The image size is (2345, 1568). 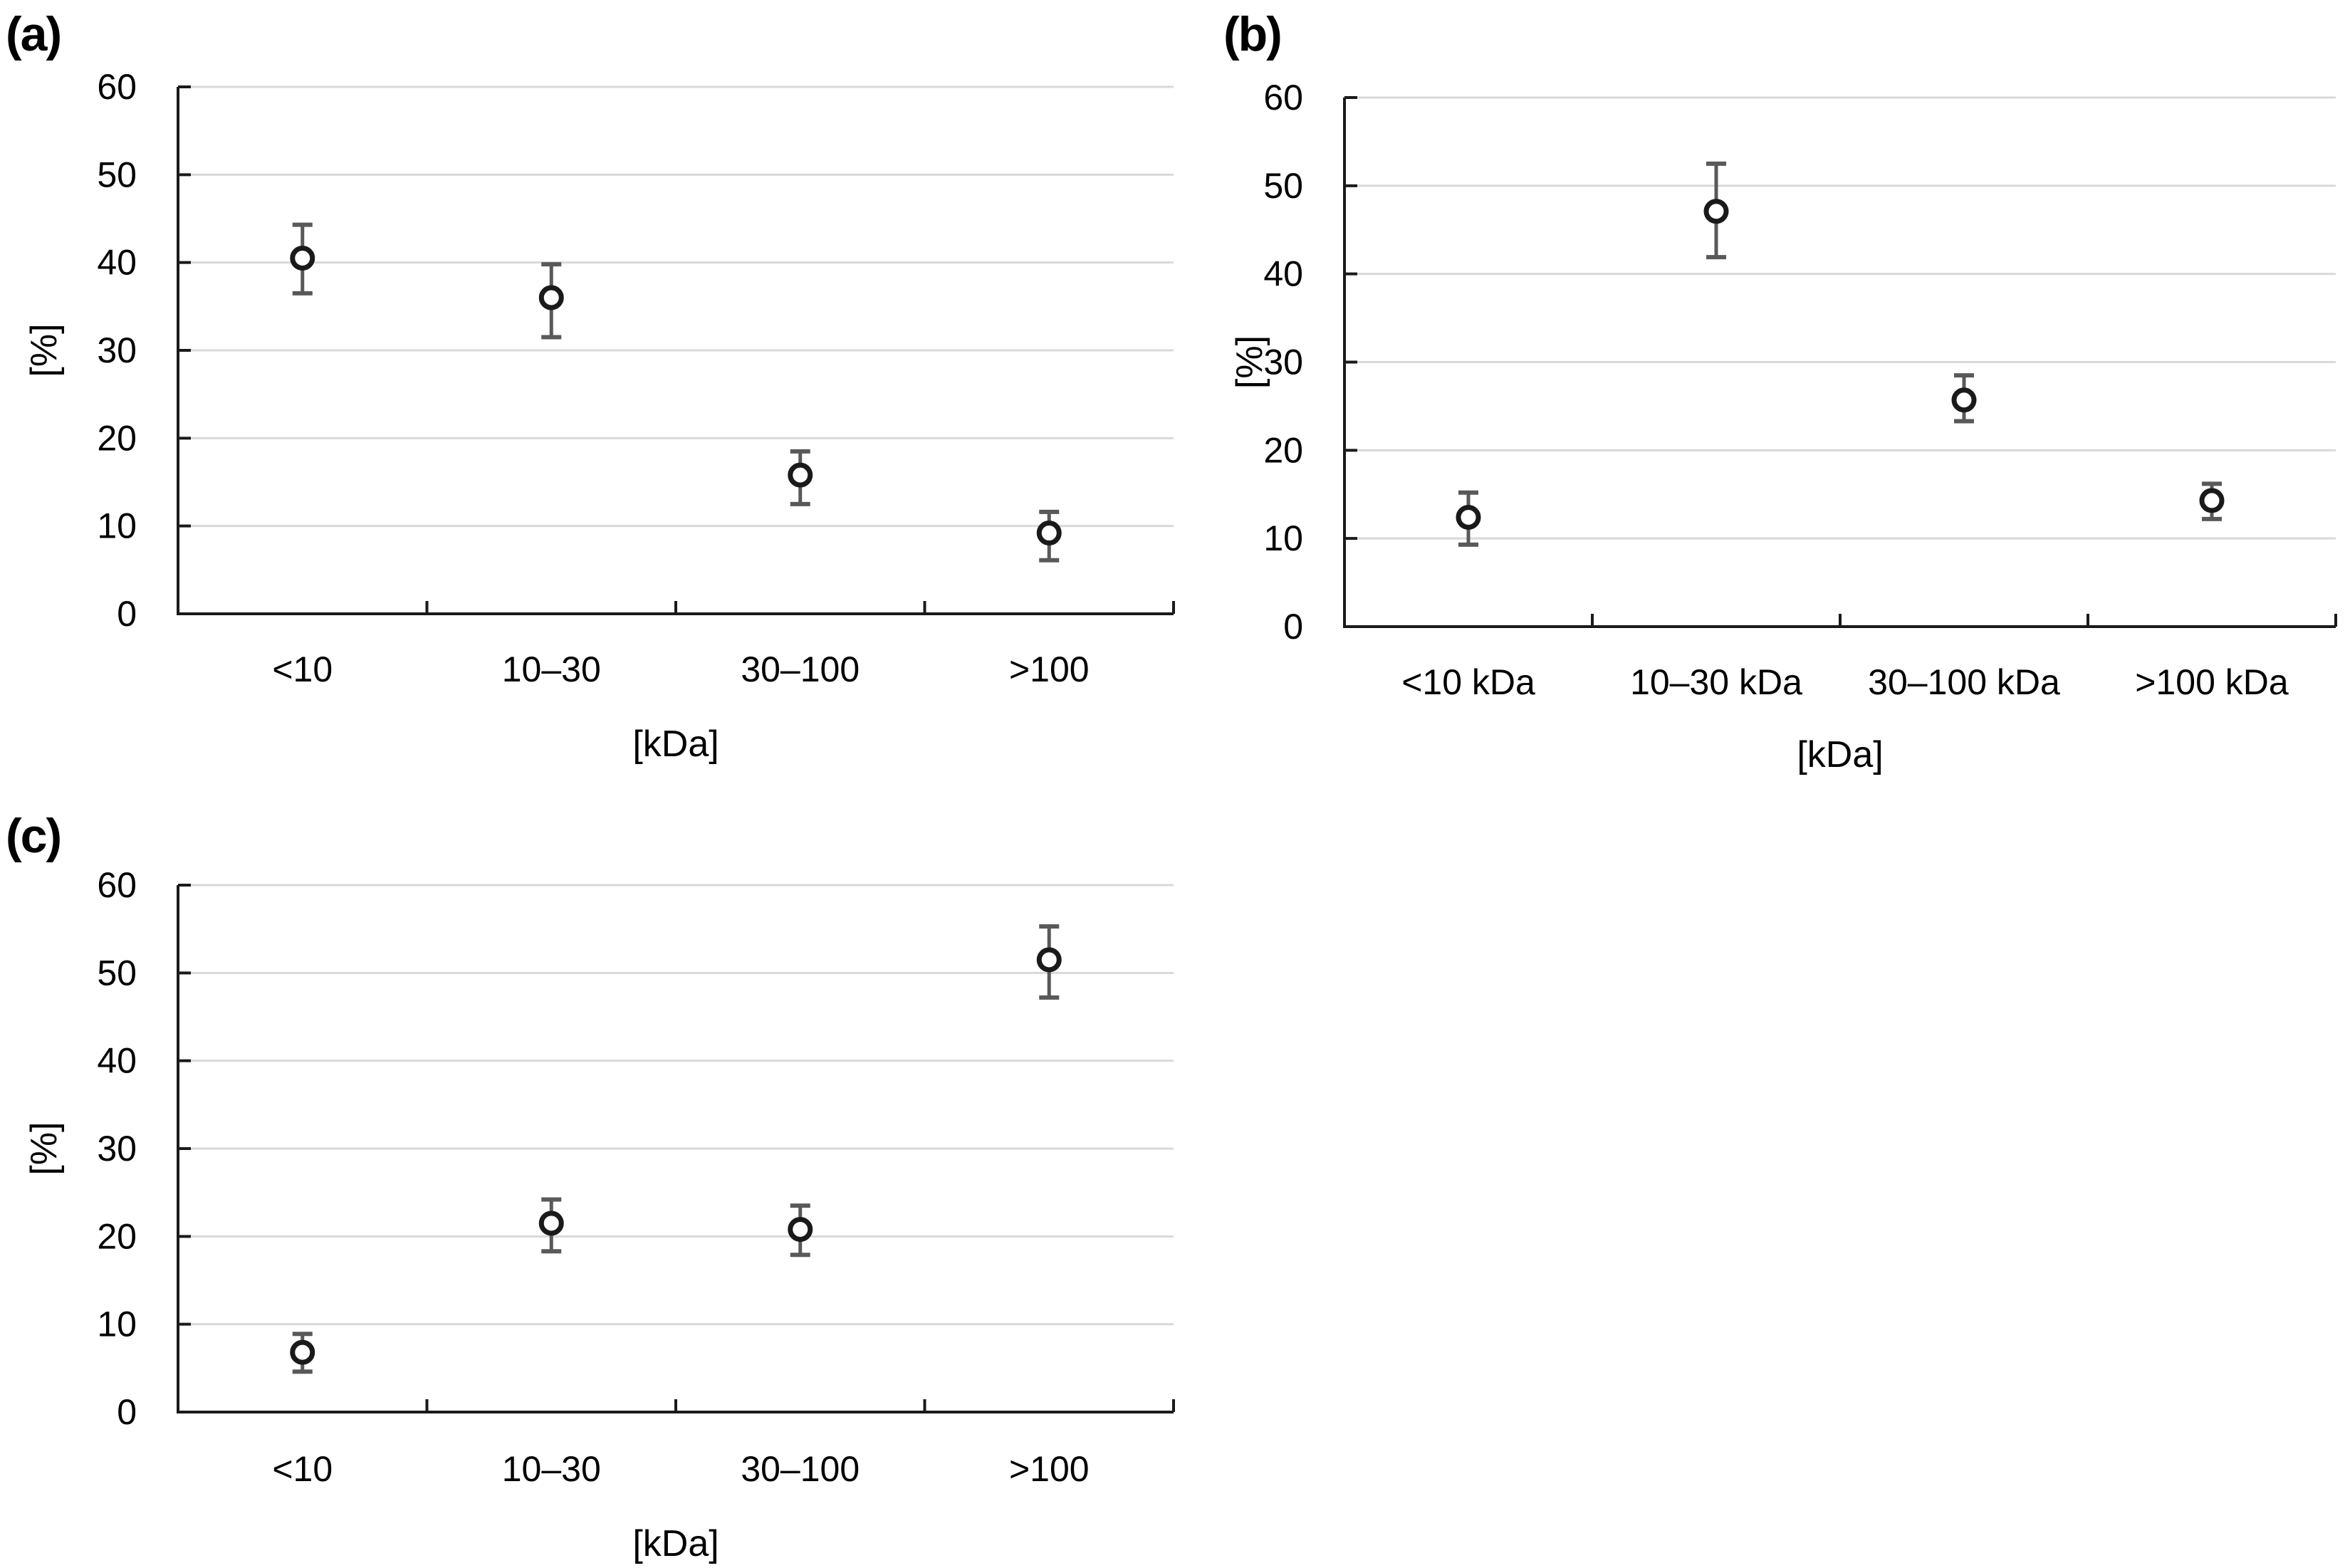 What do you see at coordinates (34, 836) in the screenshot?
I see `panel-c-label: (c)` at bounding box center [34, 836].